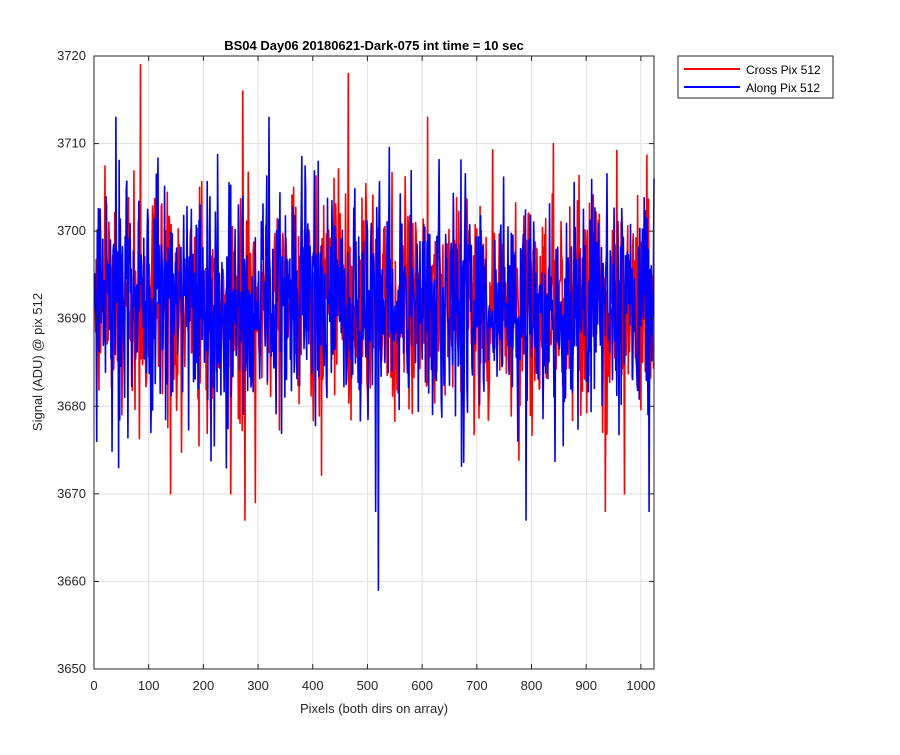 The height and width of the screenshot is (755, 900). Describe the element at coordinates (93, 685) in the screenshot. I see `x-tick-label: 0` at that location.